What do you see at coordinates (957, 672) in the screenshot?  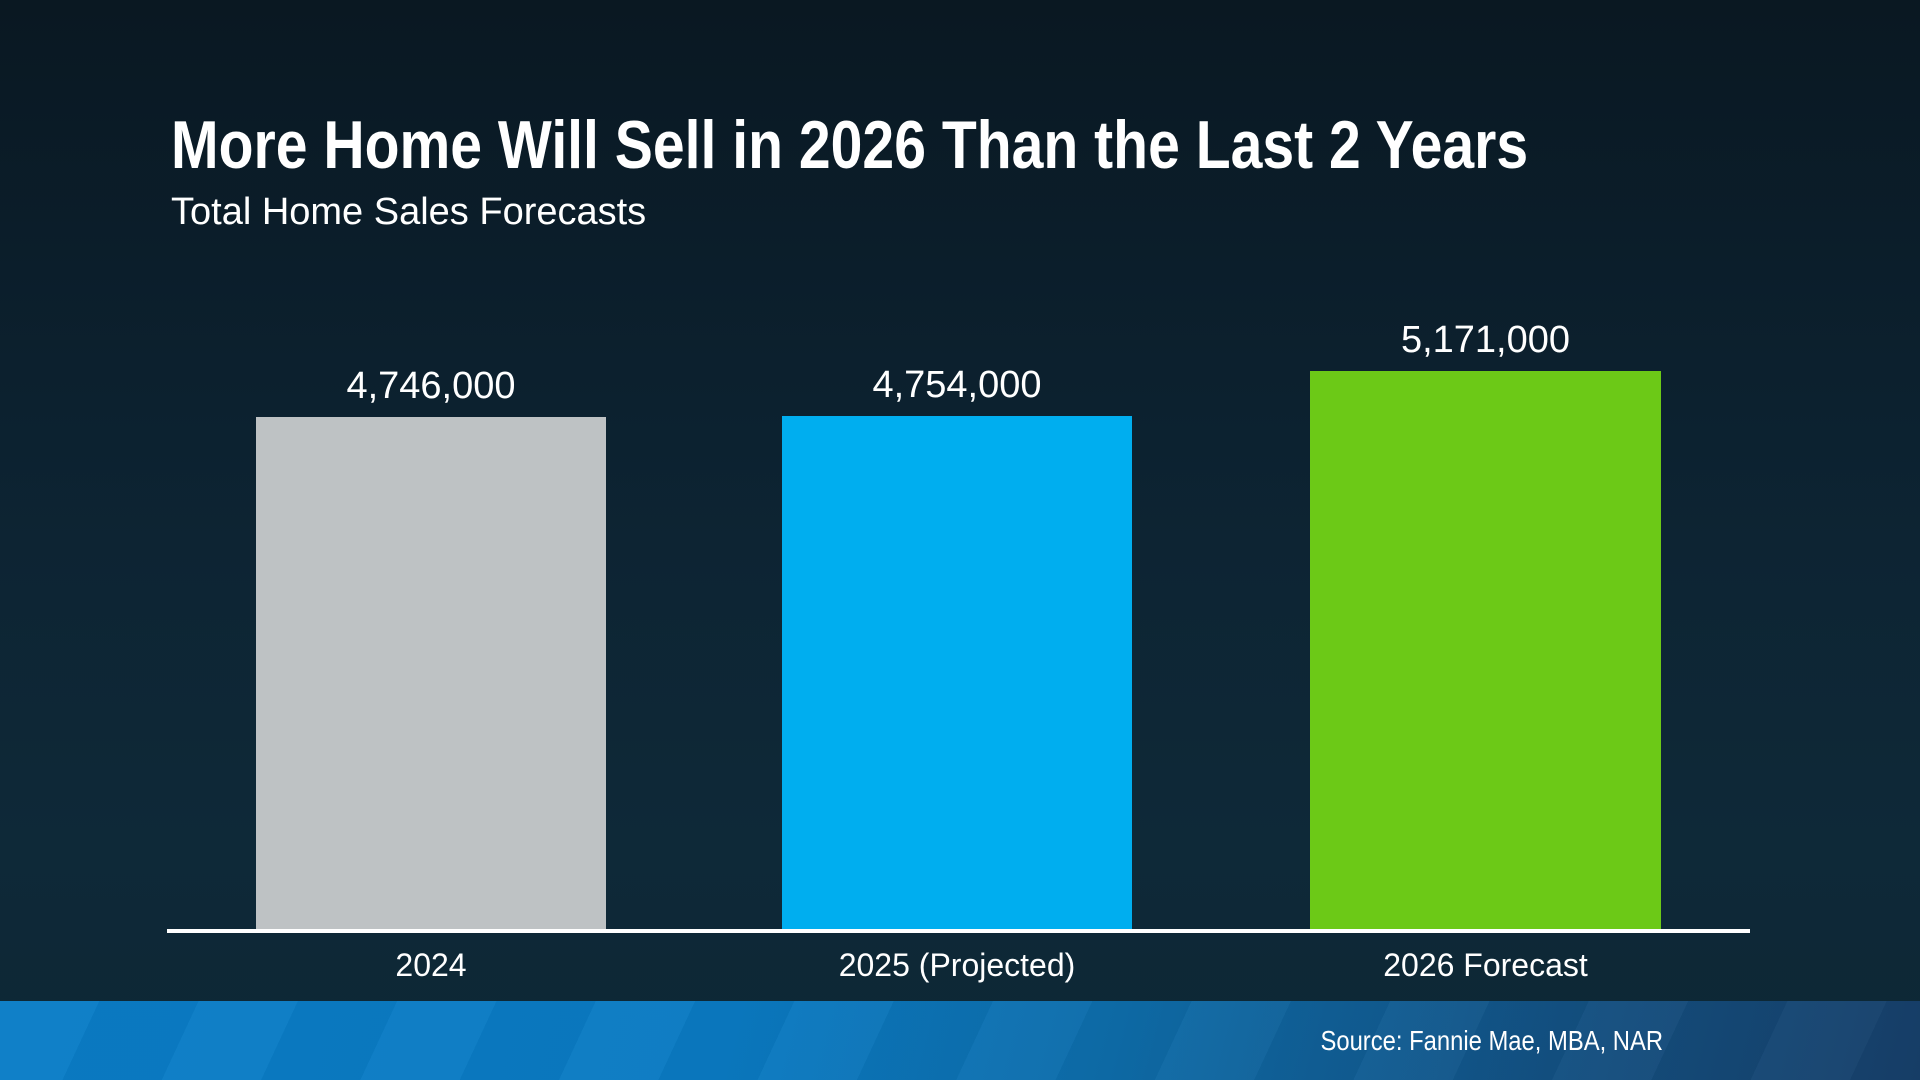 I see `bar-2025` at bounding box center [957, 672].